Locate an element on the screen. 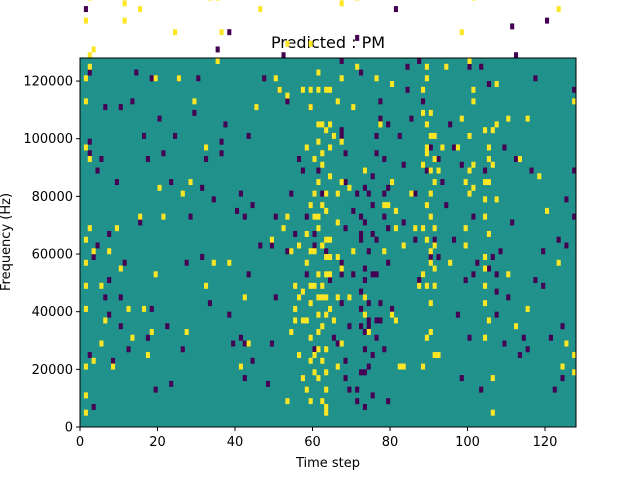 The width and height of the screenshot is (640, 480). x-tick-label: 60 is located at coordinates (312, 442).